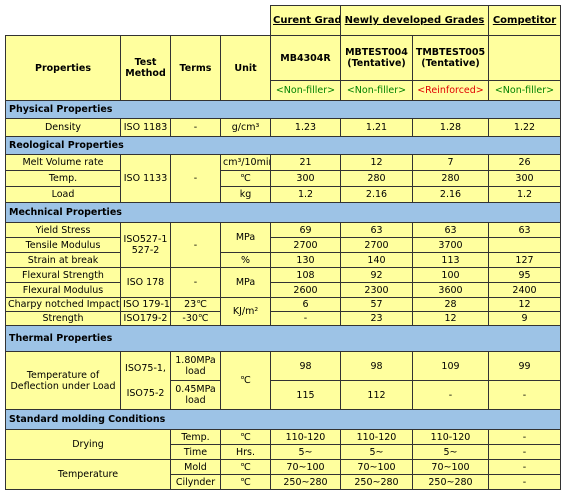 This screenshot has height=498, width=565. Describe the element at coordinates (376, 304) in the screenshot. I see `value-cell: 57` at that location.